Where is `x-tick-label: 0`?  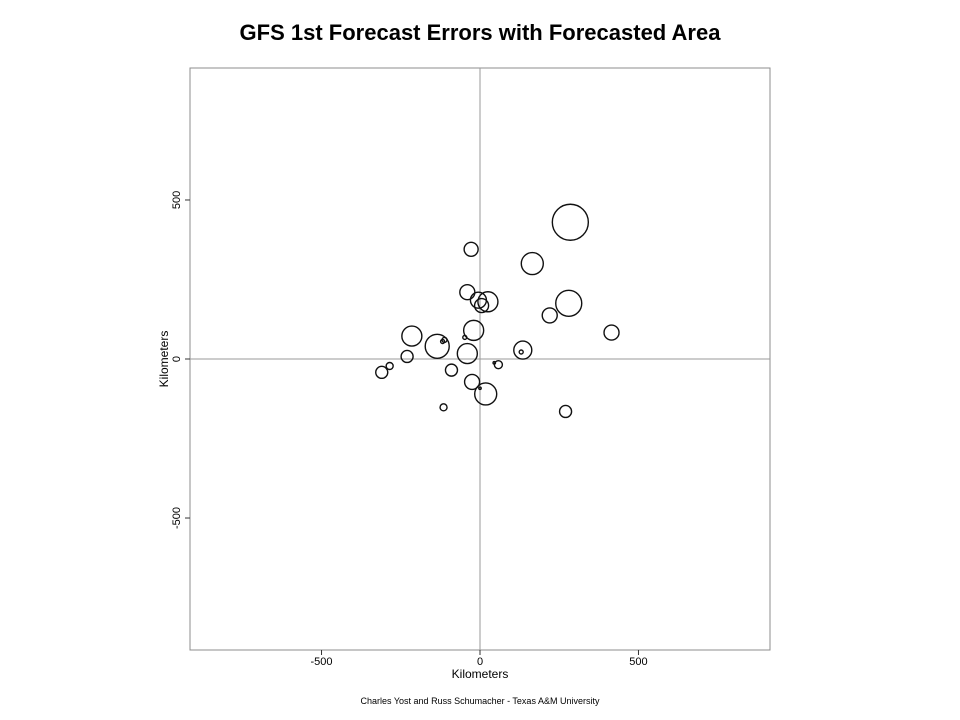 x-tick-label: 0 is located at coordinates (480, 662).